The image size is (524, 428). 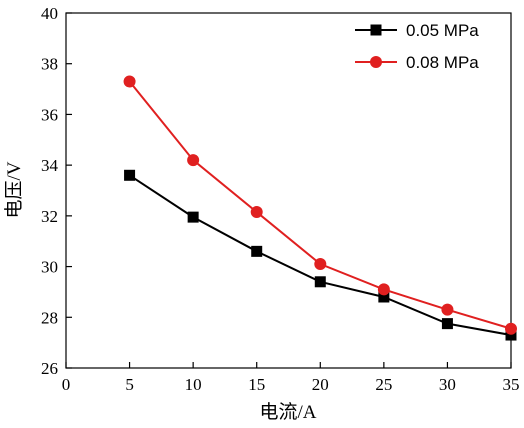 I want to click on y-tick-label: 30, so click(x=49, y=267).